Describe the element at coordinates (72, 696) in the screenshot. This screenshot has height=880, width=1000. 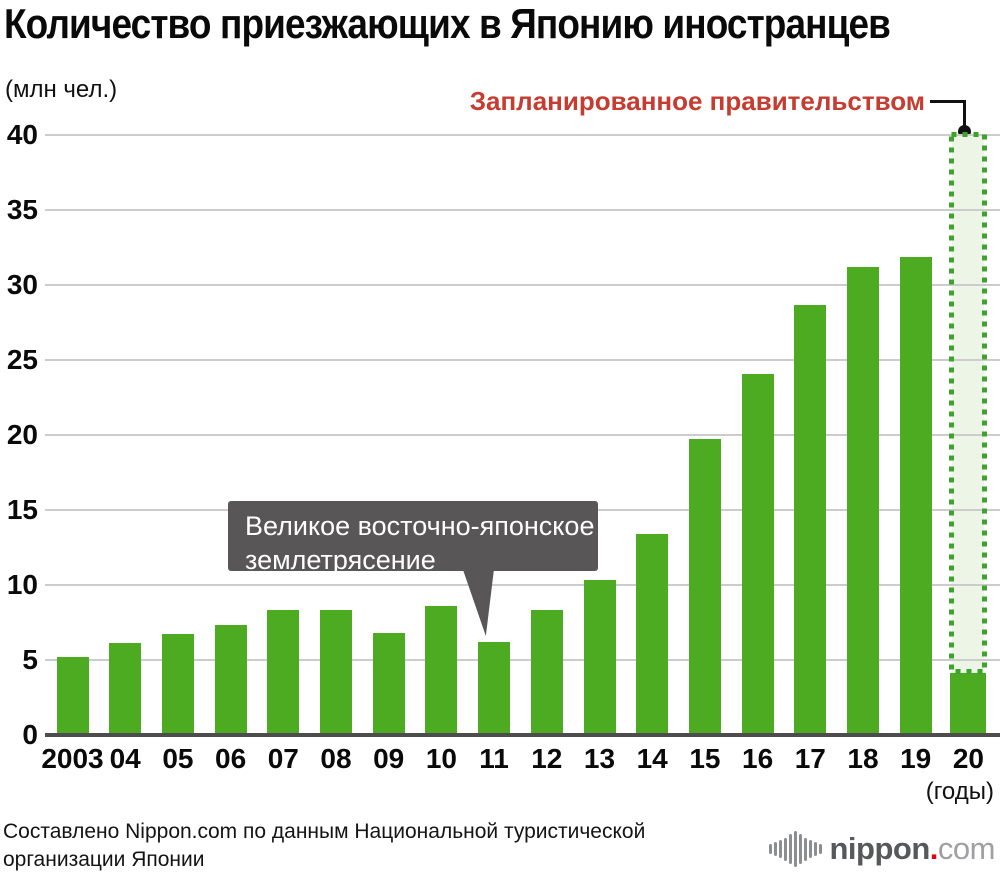
I see `bar-2003` at that location.